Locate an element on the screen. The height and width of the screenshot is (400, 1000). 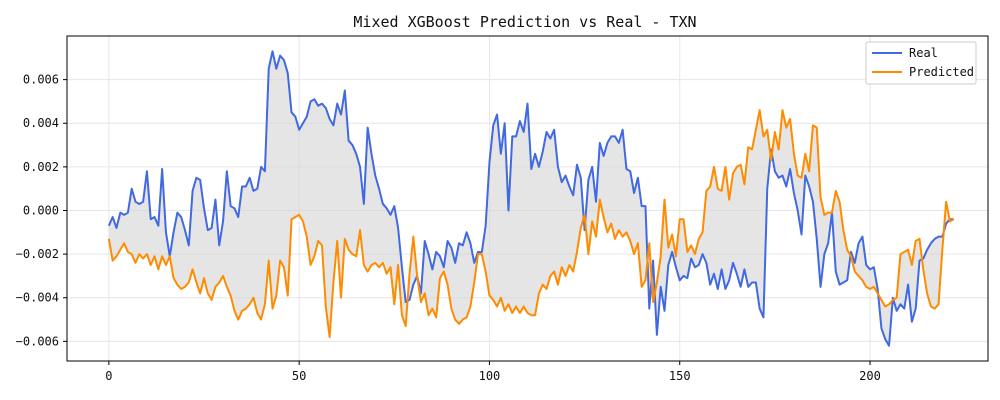
y-tick-label: 0.000 is located at coordinates (41, 210).